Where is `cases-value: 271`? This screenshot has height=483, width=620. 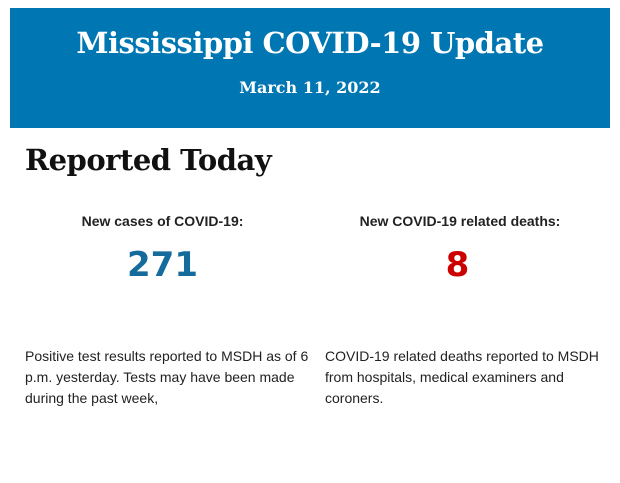
cases-value: 271 is located at coordinates (162, 265).